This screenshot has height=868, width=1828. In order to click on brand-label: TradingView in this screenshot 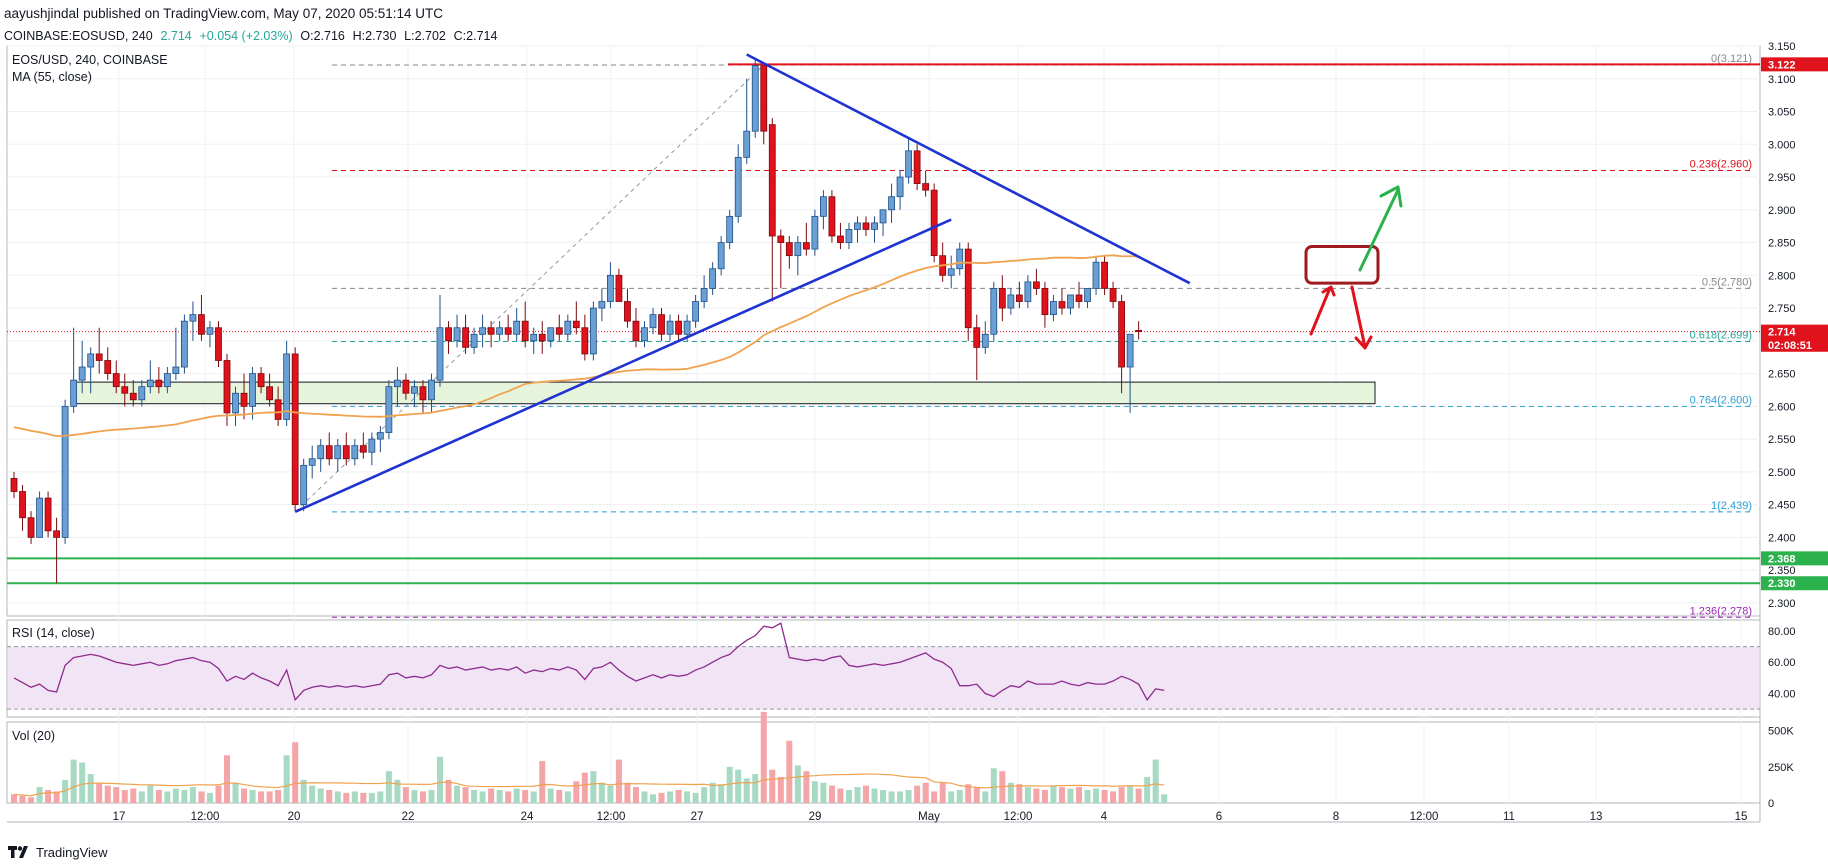, I will do `click(72, 852)`.